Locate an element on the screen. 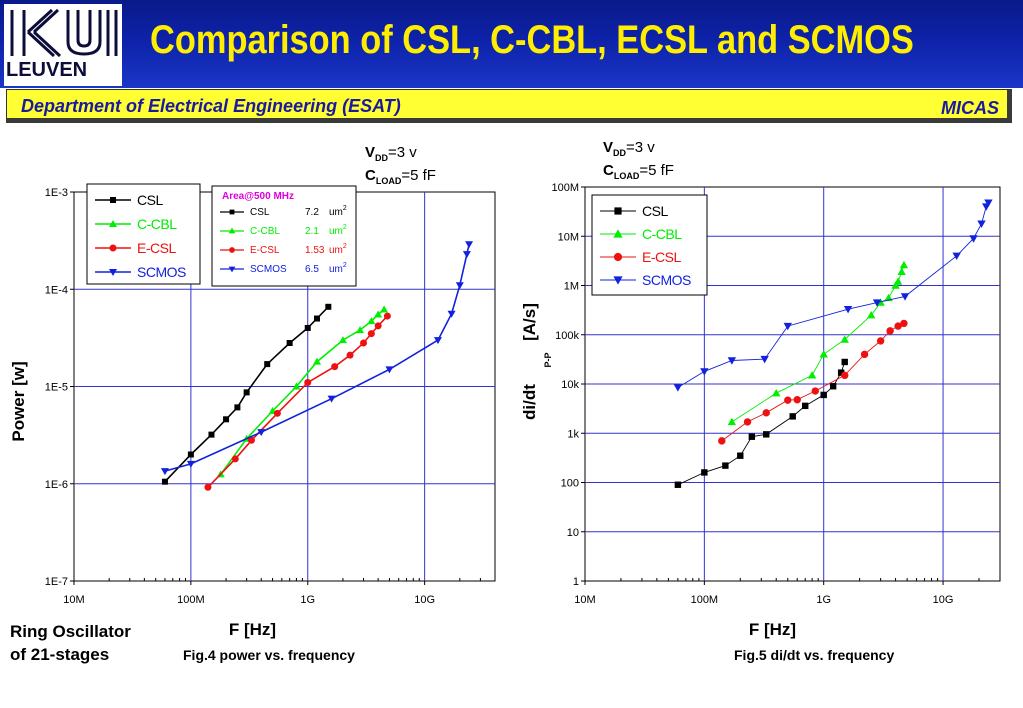 Image resolution: width=1023 pixels, height=708 pixels. legend-marker-c-cbl is located at coordinates (618, 233).